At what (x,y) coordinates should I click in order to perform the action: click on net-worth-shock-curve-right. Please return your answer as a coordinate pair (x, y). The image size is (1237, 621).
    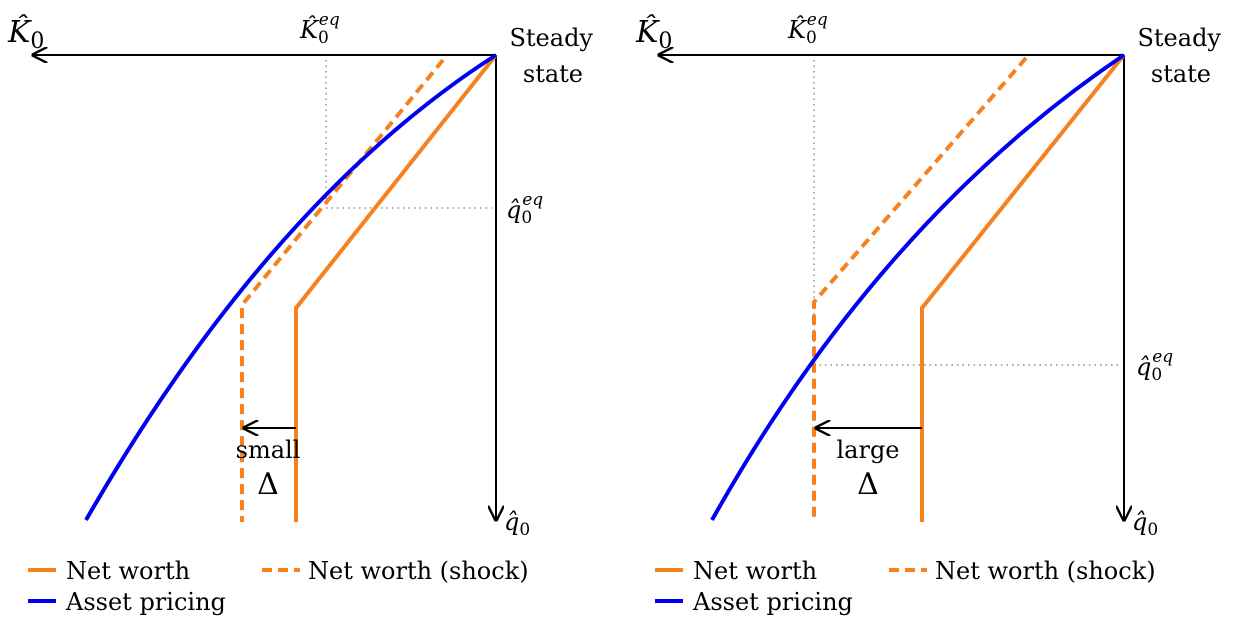
    Looking at the image, I should click on (920, 289).